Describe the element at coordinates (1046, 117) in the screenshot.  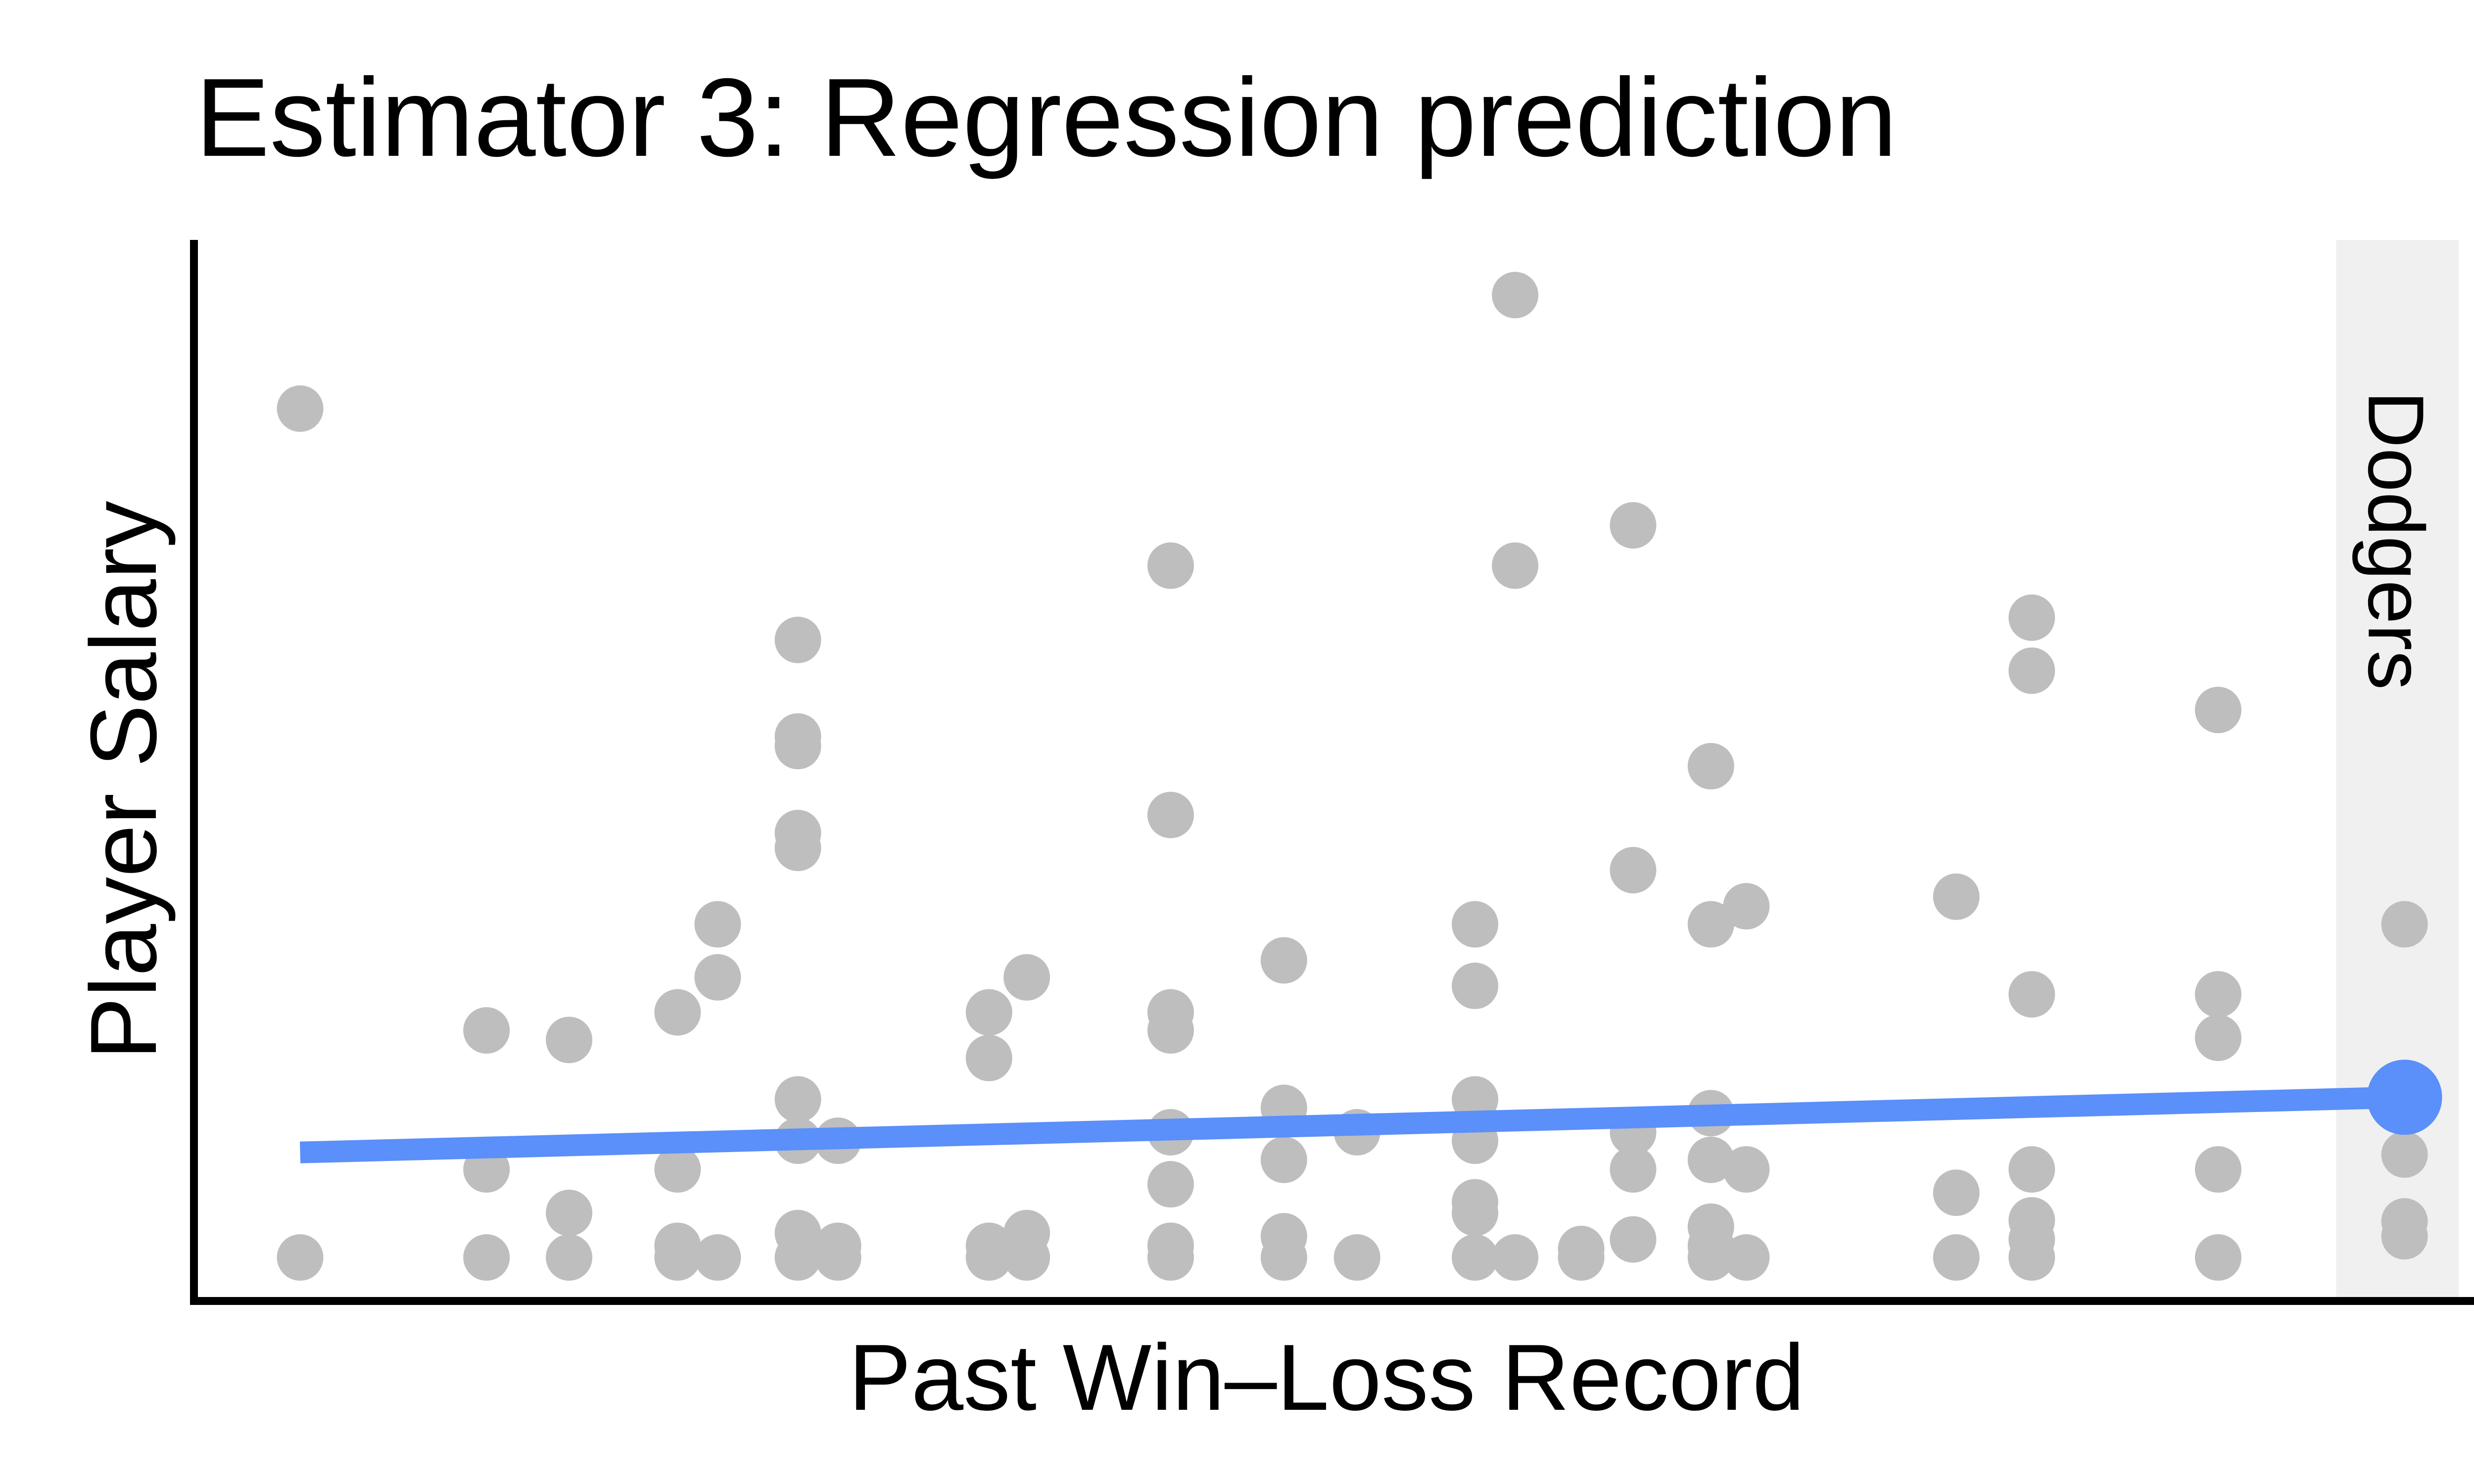
I see `chart-title: Estimator 3: Regression prediction` at that location.